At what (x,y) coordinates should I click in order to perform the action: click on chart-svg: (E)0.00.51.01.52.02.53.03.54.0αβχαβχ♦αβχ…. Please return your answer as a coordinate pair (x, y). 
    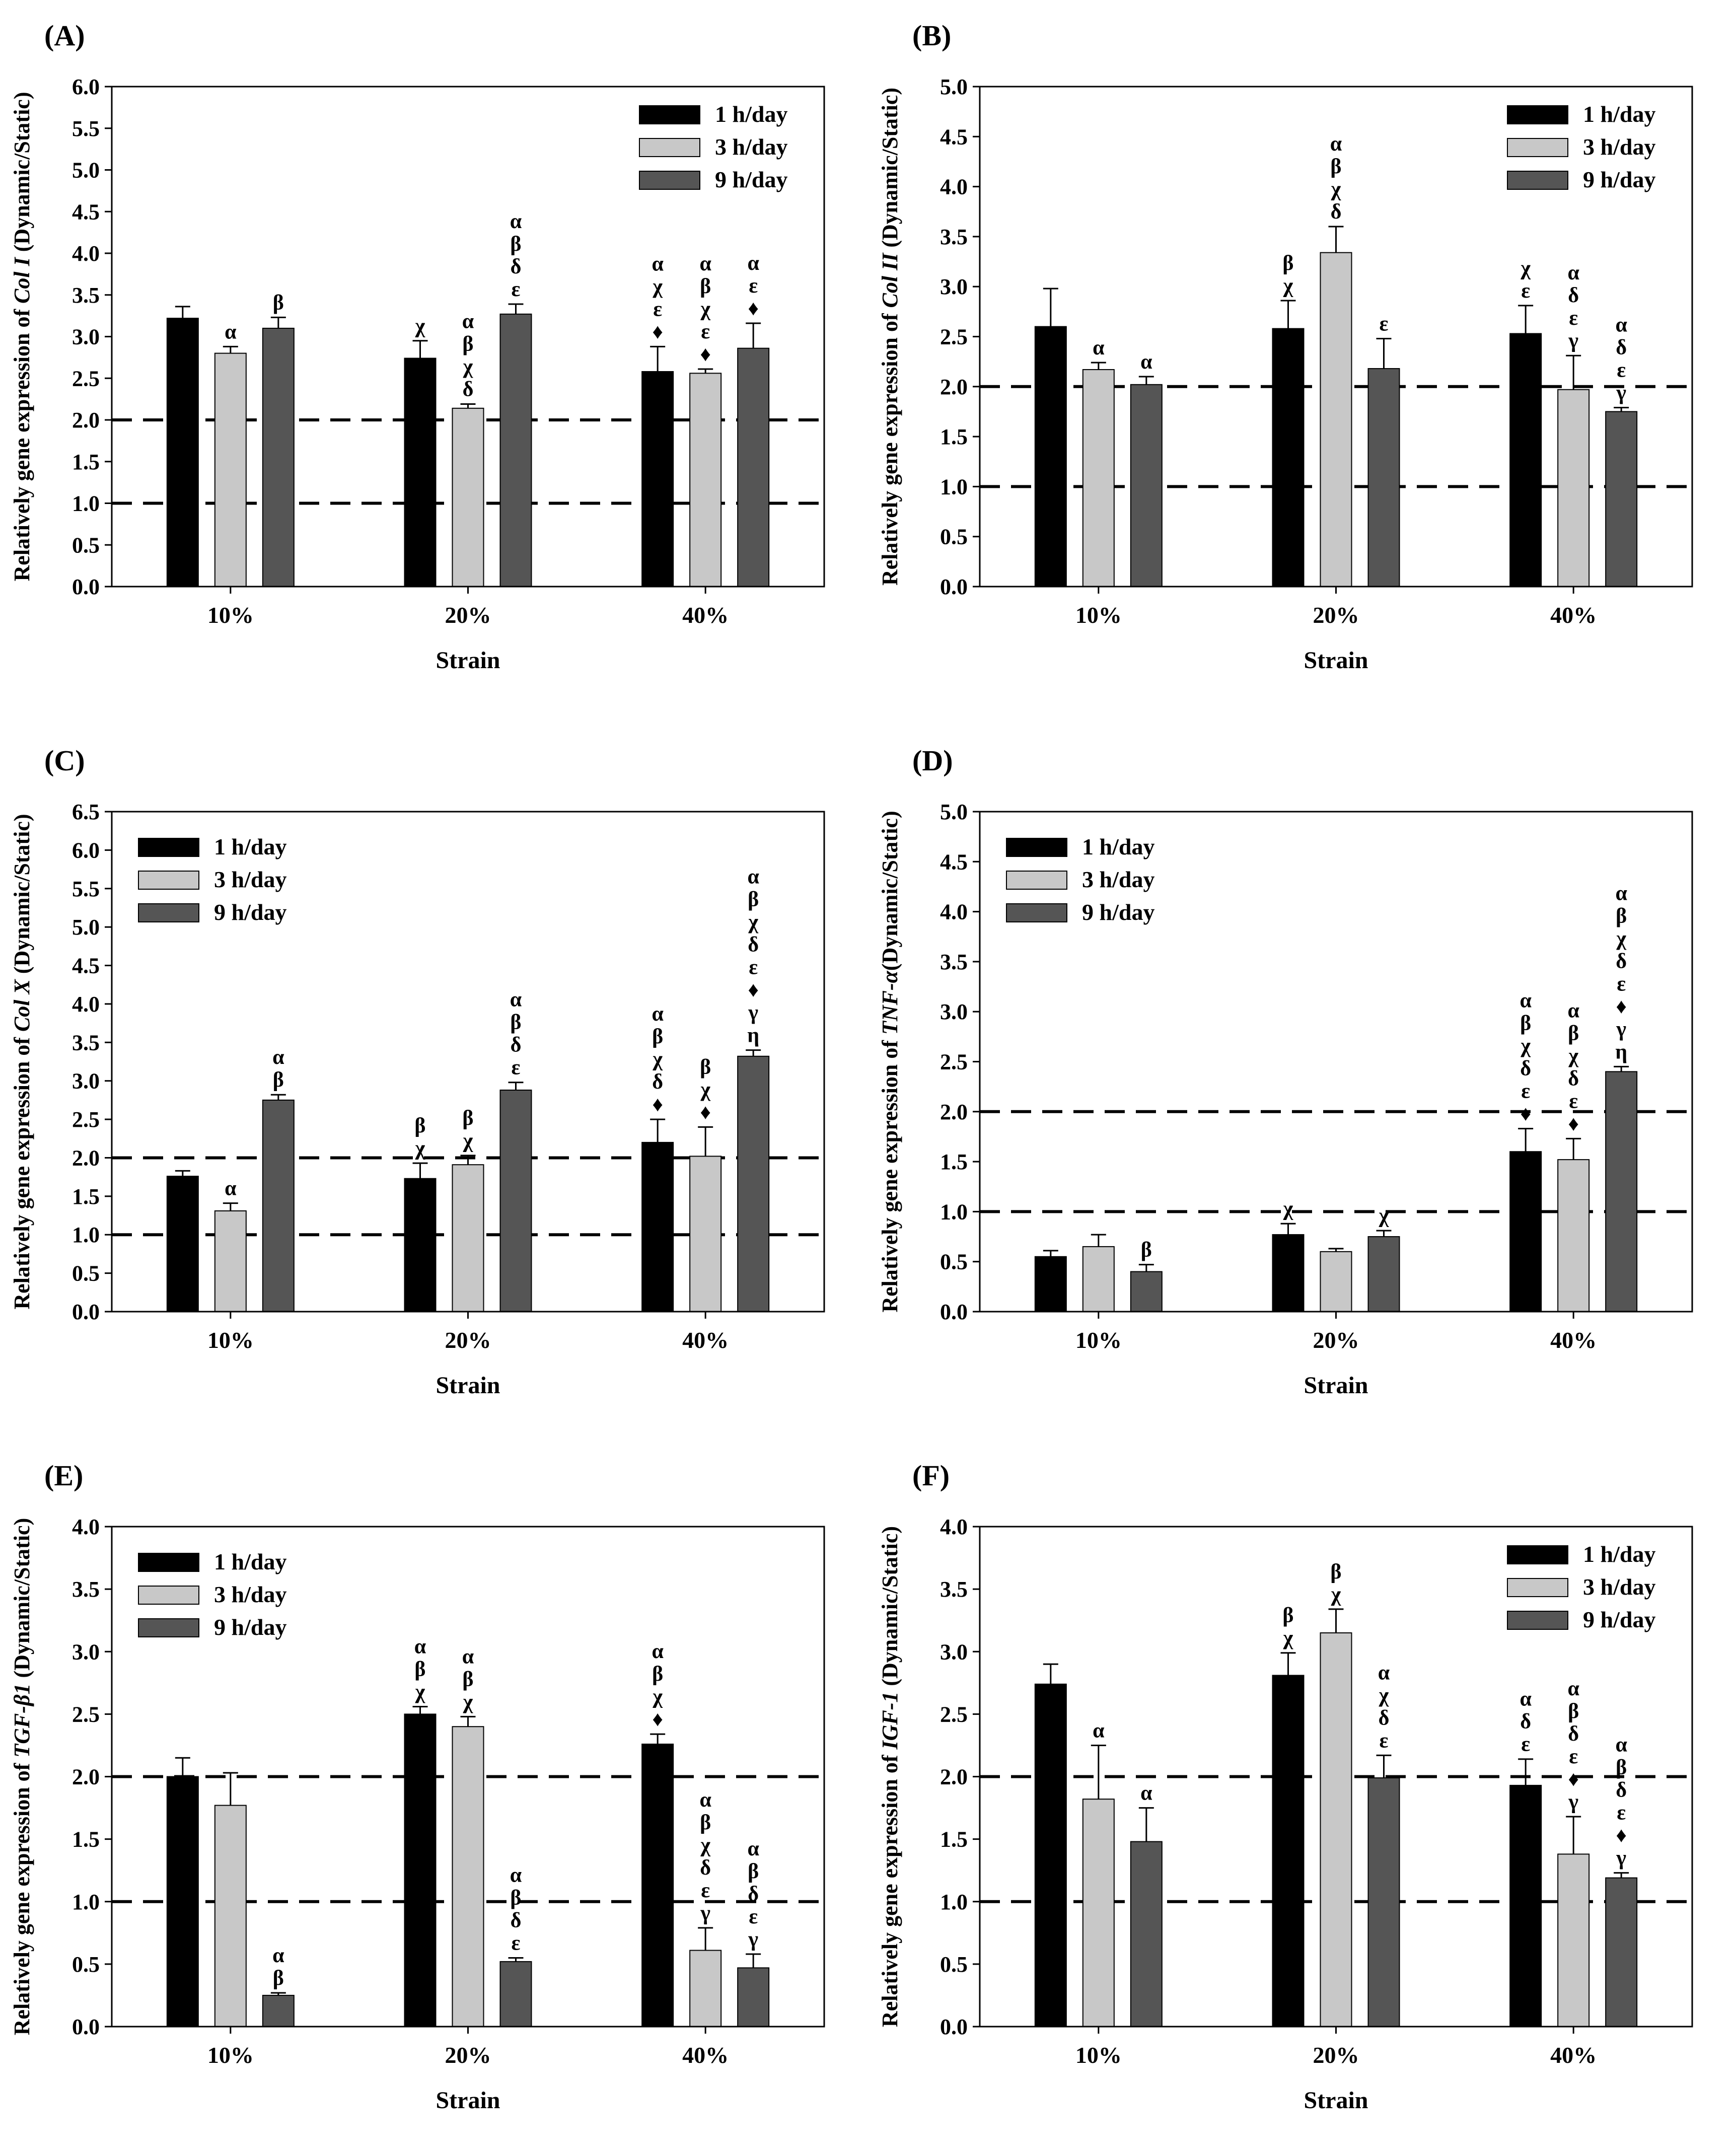
    Looking at the image, I should click on (417, 1786).